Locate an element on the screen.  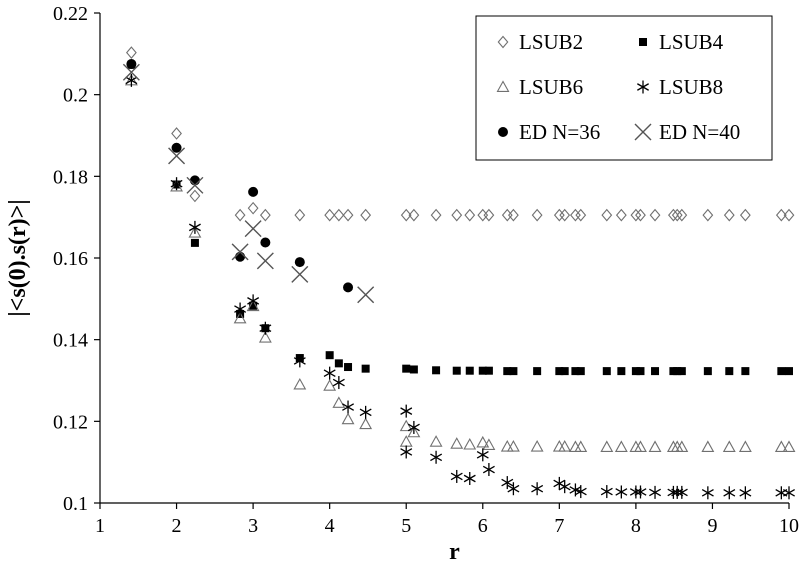
x-tick-label: 5 is located at coordinates (406, 526).